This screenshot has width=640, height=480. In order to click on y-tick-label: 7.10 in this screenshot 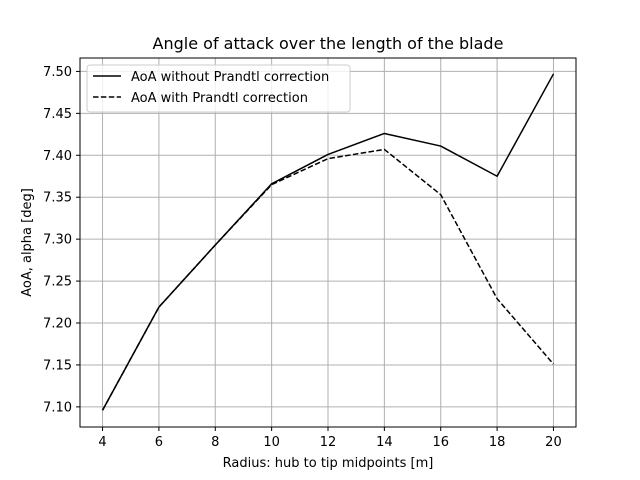, I will do `click(57, 407)`.